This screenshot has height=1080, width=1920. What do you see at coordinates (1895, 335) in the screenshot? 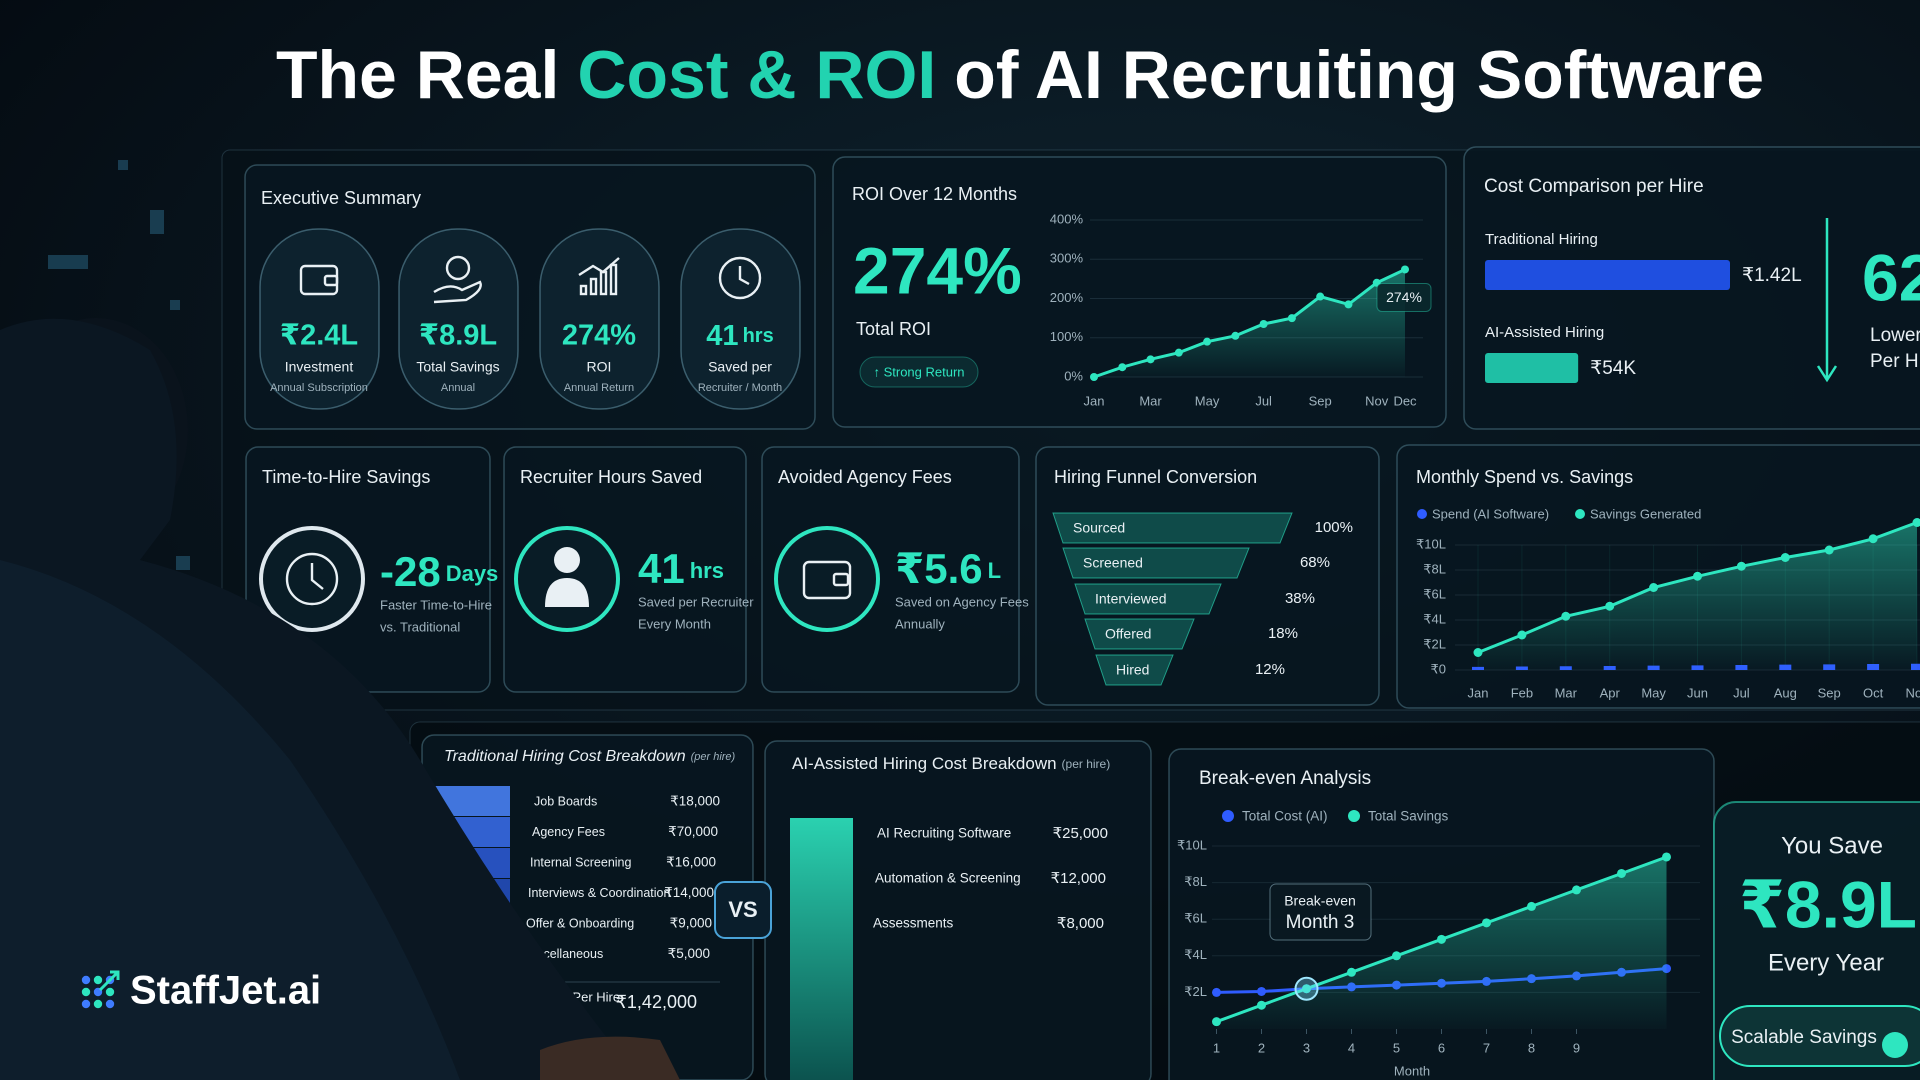
I see `big-label: Lower` at bounding box center [1895, 335].